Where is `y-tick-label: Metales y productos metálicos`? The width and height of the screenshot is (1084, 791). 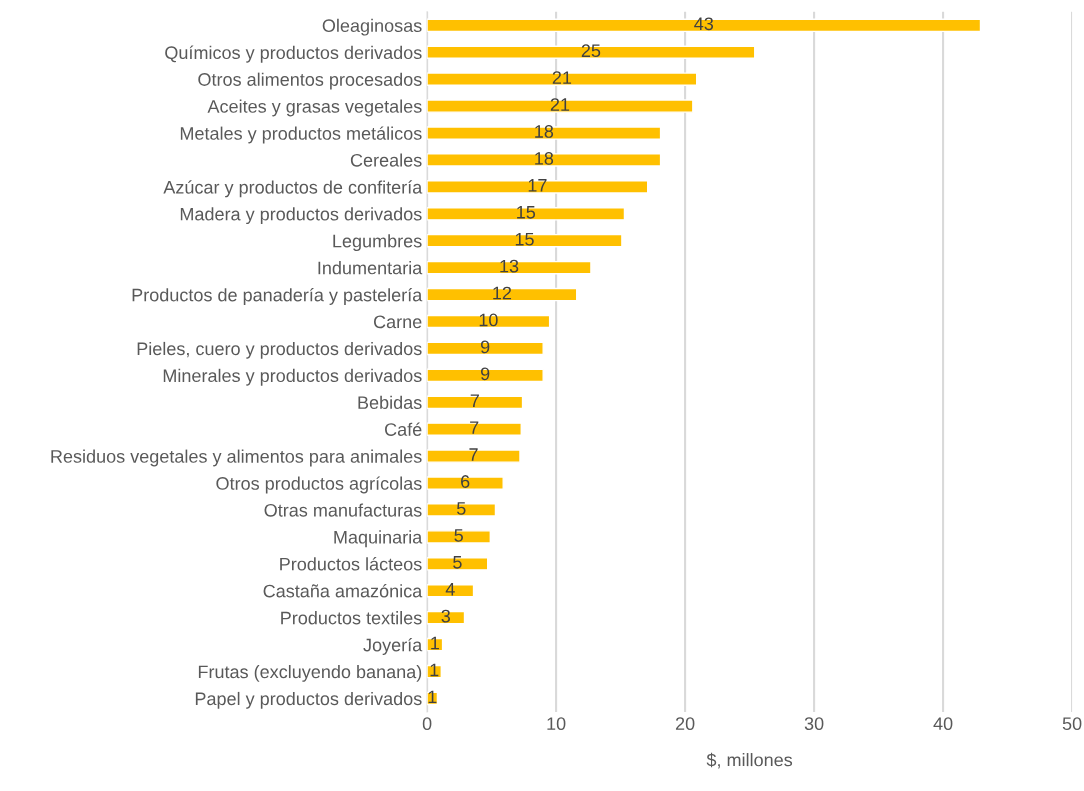
y-tick-label: Metales y productos metálicos is located at coordinates (301, 135).